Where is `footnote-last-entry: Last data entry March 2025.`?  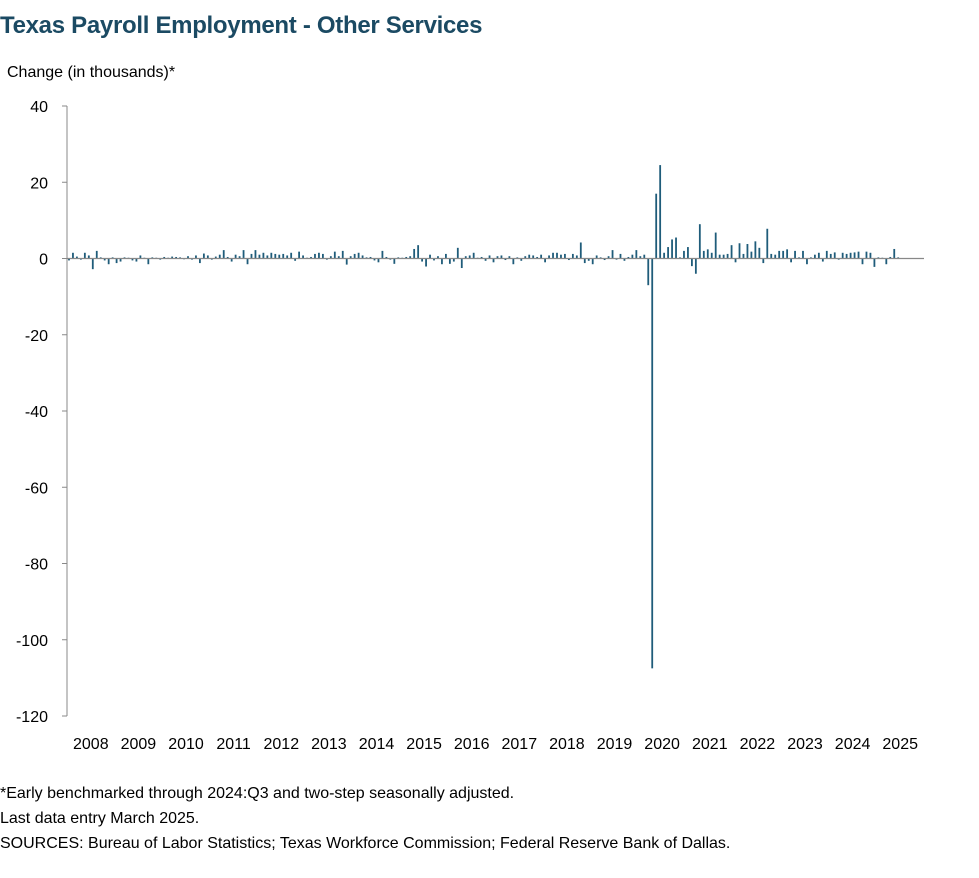 footnote-last-entry: Last data entry March 2025. is located at coordinates (100, 818).